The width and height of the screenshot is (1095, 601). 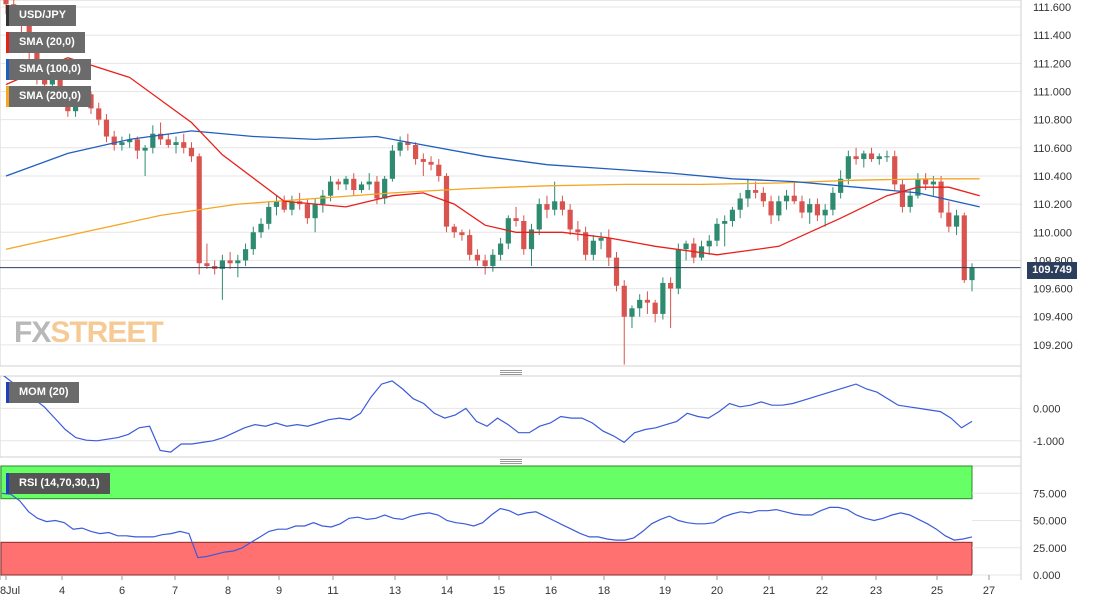 I want to click on x-tick-label: 18, so click(x=604, y=591).